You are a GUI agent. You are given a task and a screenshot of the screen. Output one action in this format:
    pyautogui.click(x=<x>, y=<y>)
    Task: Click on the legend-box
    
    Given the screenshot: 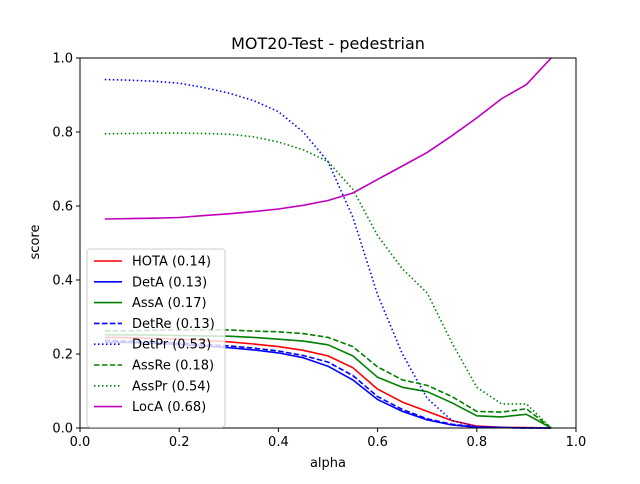 What is the action you would take?
    pyautogui.click(x=156, y=338)
    